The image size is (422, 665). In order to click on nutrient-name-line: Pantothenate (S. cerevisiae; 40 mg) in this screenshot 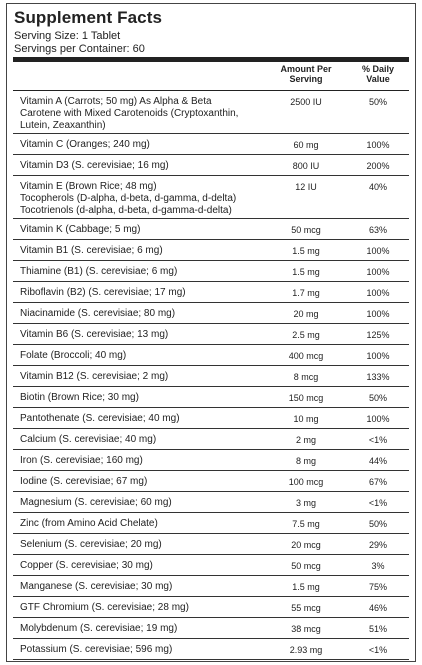, I will do `click(100, 418)`.